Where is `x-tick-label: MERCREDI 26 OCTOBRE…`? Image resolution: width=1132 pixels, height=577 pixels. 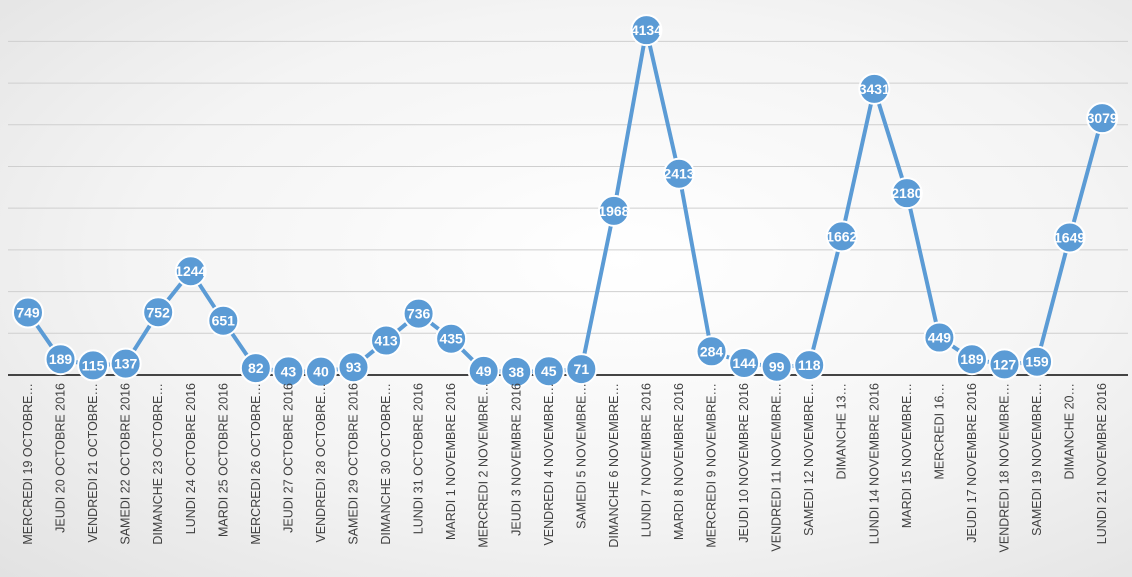 x-tick-label: MERCREDI 26 OCTOBRE… is located at coordinates (256, 464).